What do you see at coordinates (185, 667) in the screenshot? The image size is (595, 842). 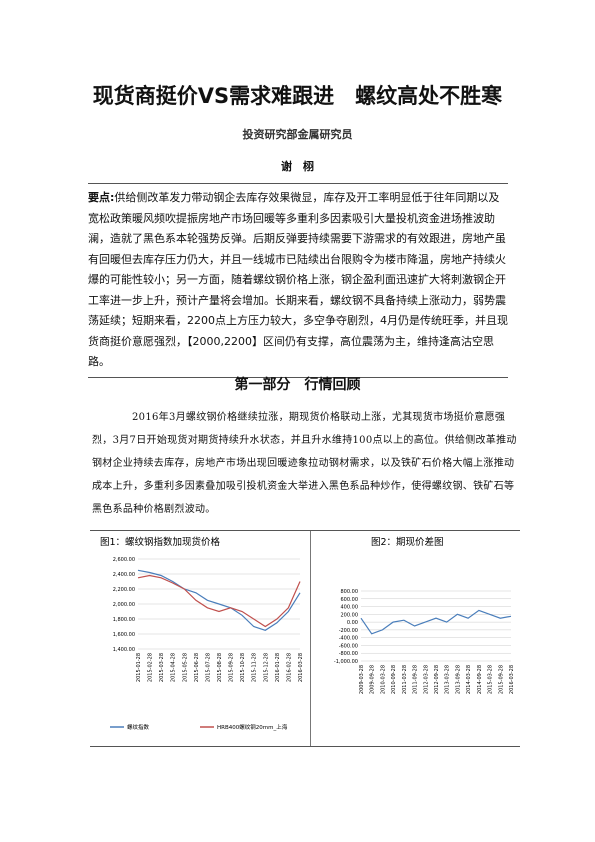 I see `x-tick-label: 2015-05-28` at bounding box center [185, 667].